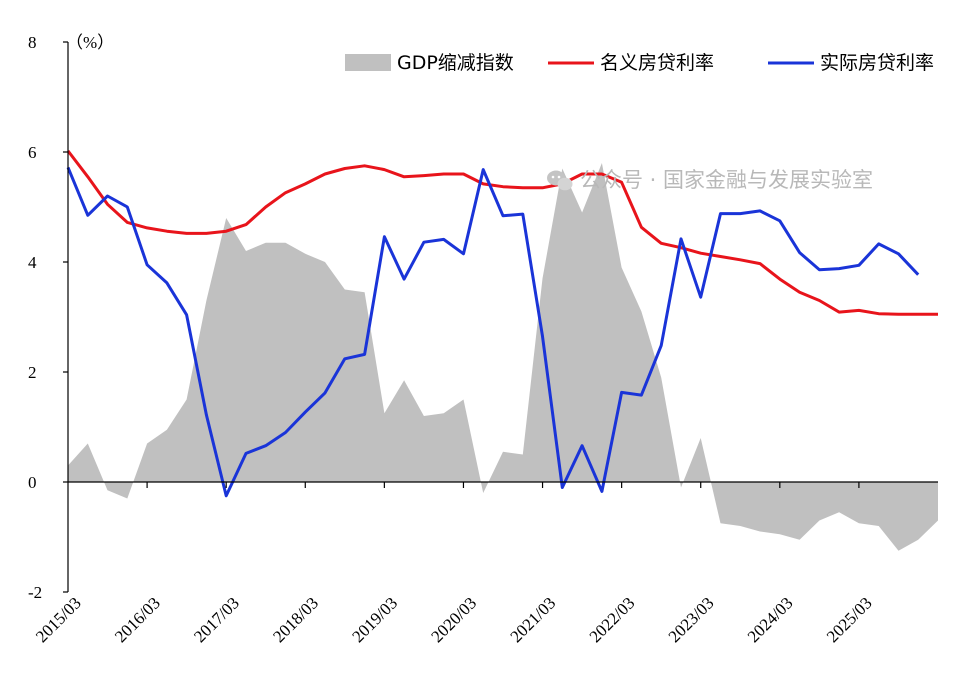  I want to click on legend-label: 名义房贷利率, so click(657, 63).